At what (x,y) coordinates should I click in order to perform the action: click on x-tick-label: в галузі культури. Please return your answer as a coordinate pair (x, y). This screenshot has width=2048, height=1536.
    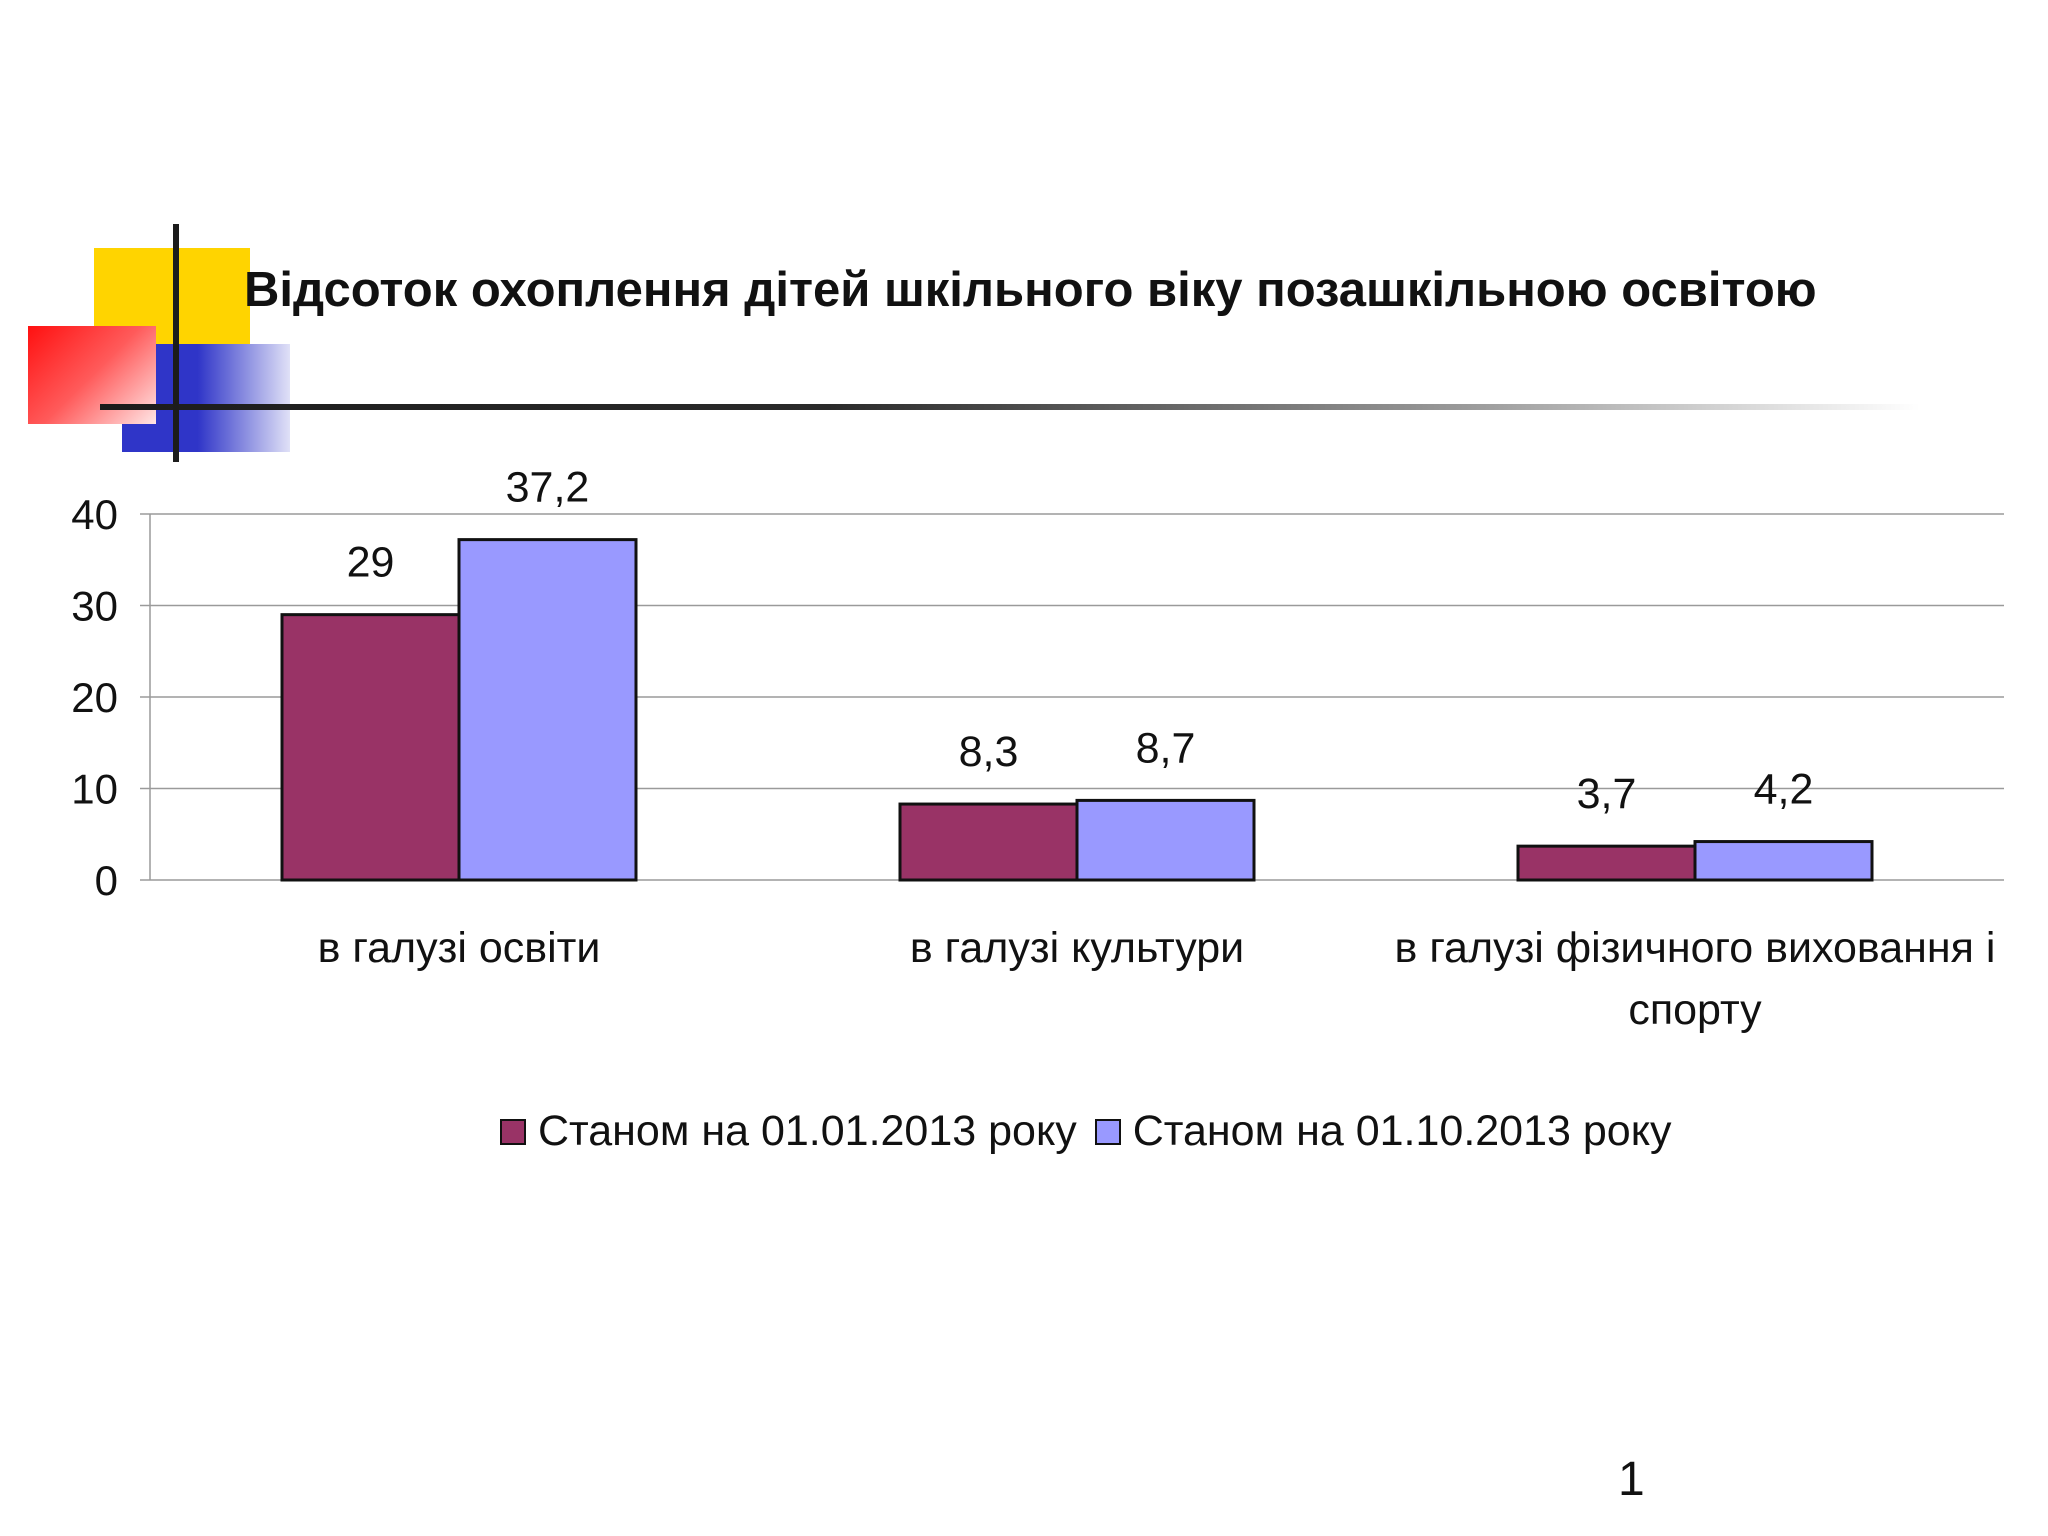
    Looking at the image, I should click on (1077, 948).